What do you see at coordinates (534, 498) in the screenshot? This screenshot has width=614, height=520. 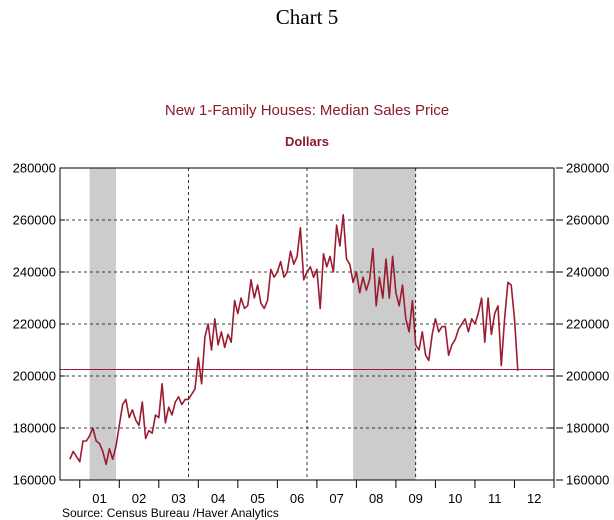 I see `x-tick-label: 12` at bounding box center [534, 498].